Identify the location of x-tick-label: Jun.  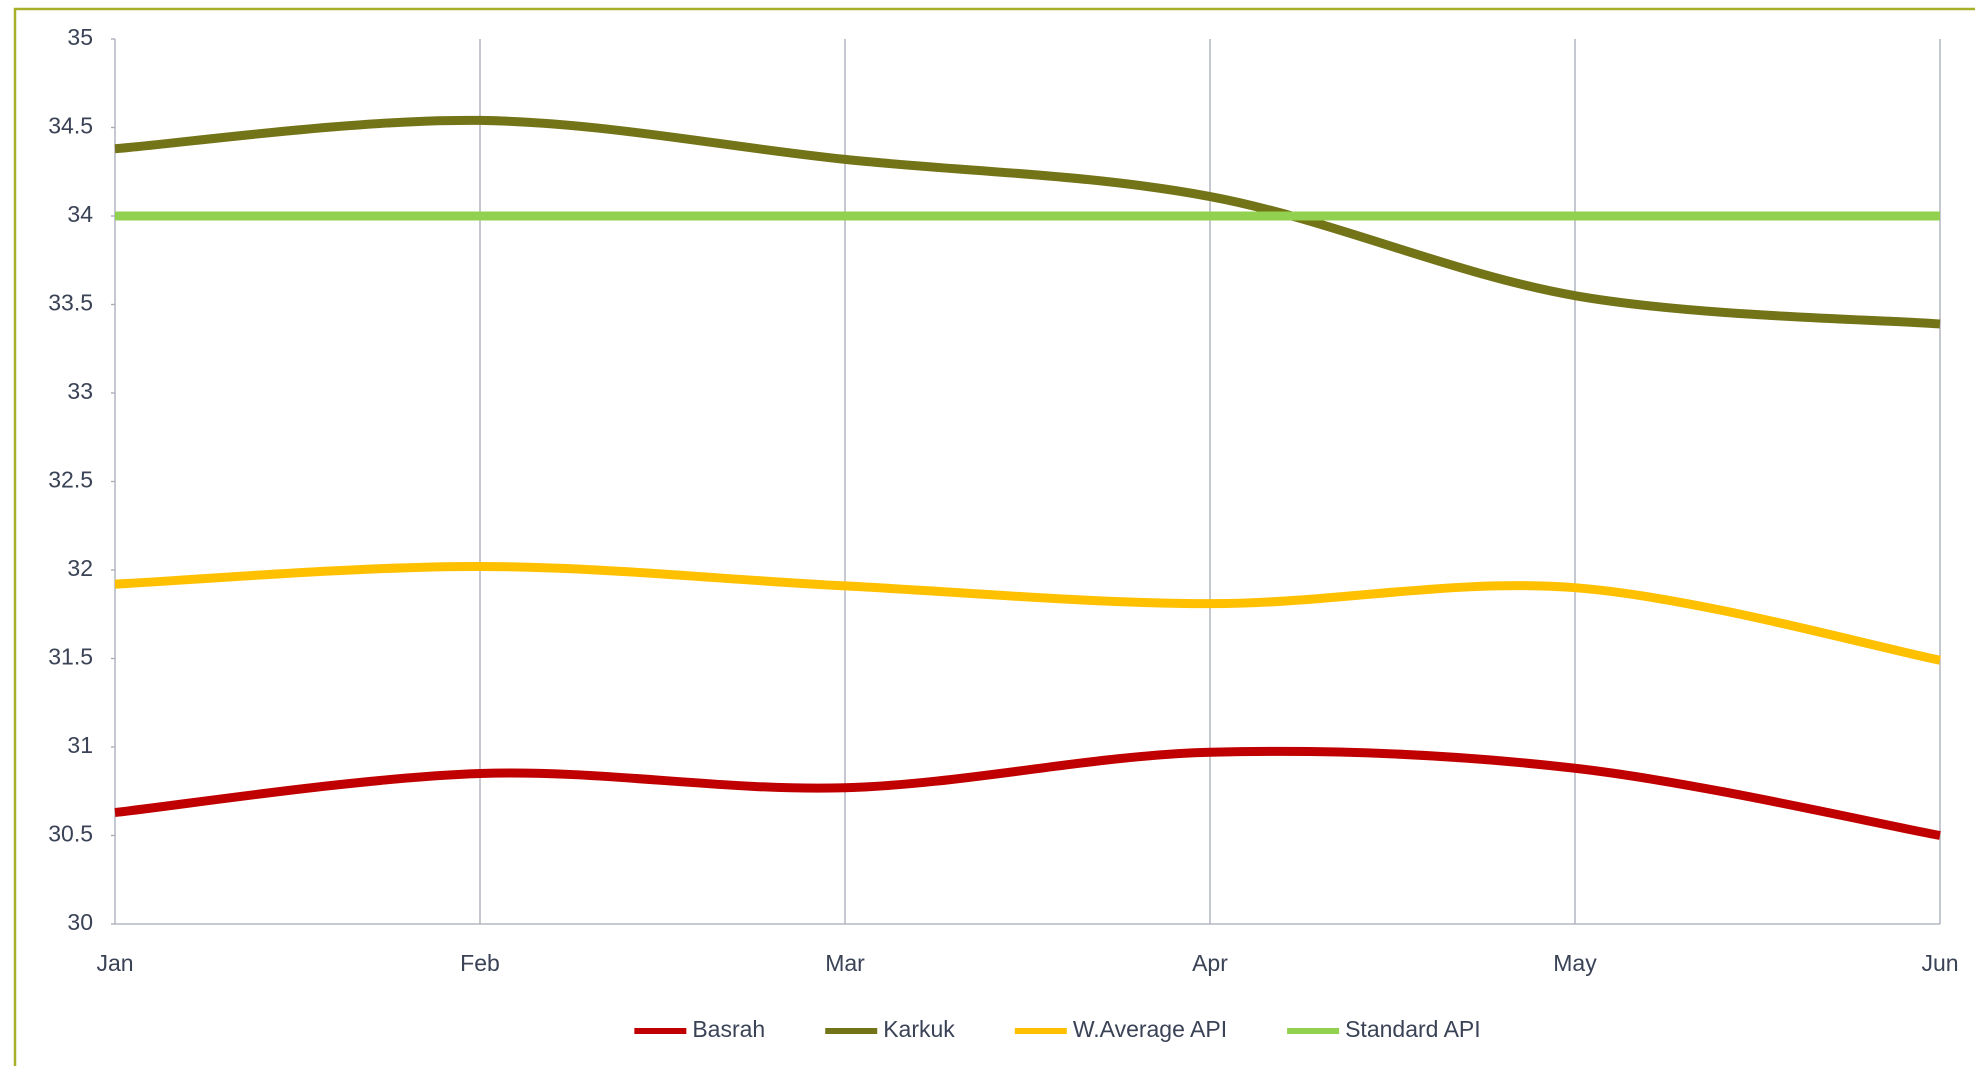
(1939, 963).